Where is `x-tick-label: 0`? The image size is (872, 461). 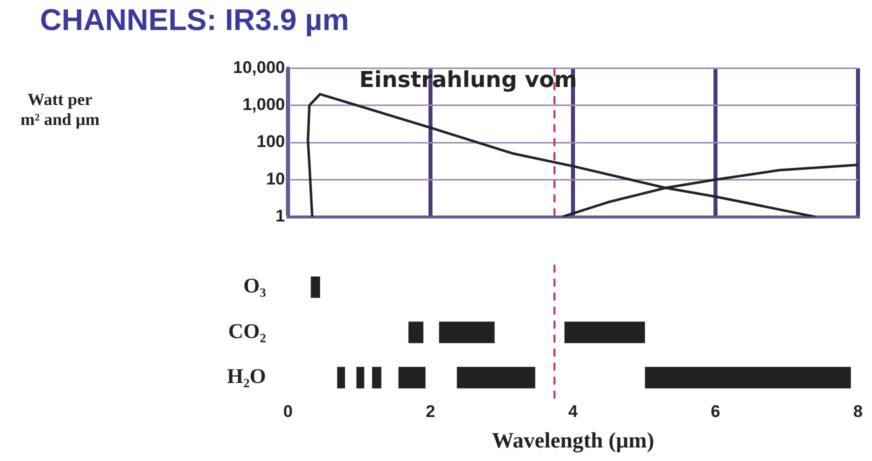 x-tick-label: 0 is located at coordinates (288, 412).